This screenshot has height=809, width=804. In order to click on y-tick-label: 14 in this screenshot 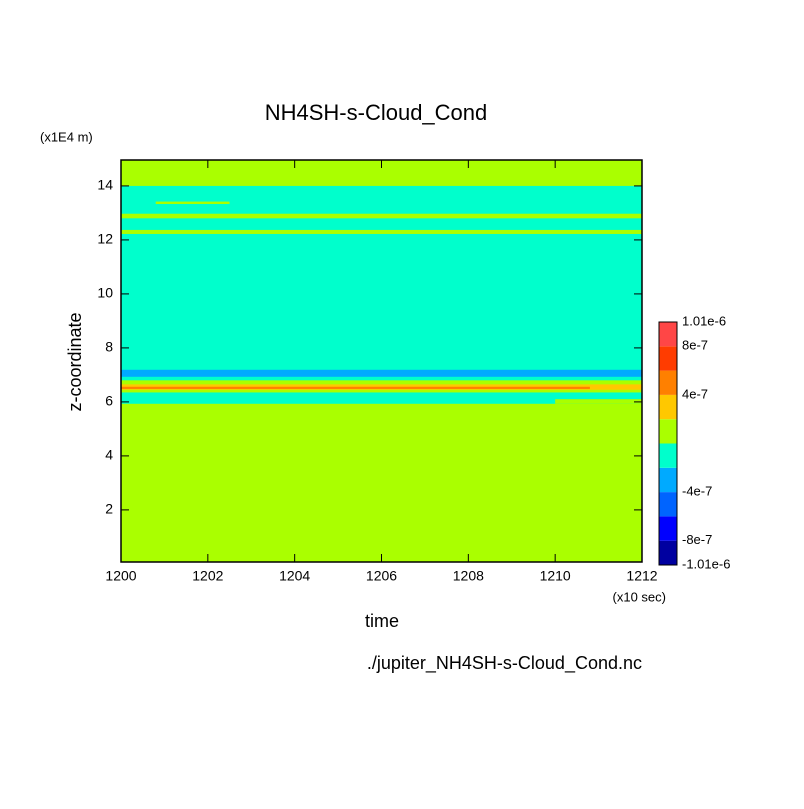, I will do `click(105, 185)`.